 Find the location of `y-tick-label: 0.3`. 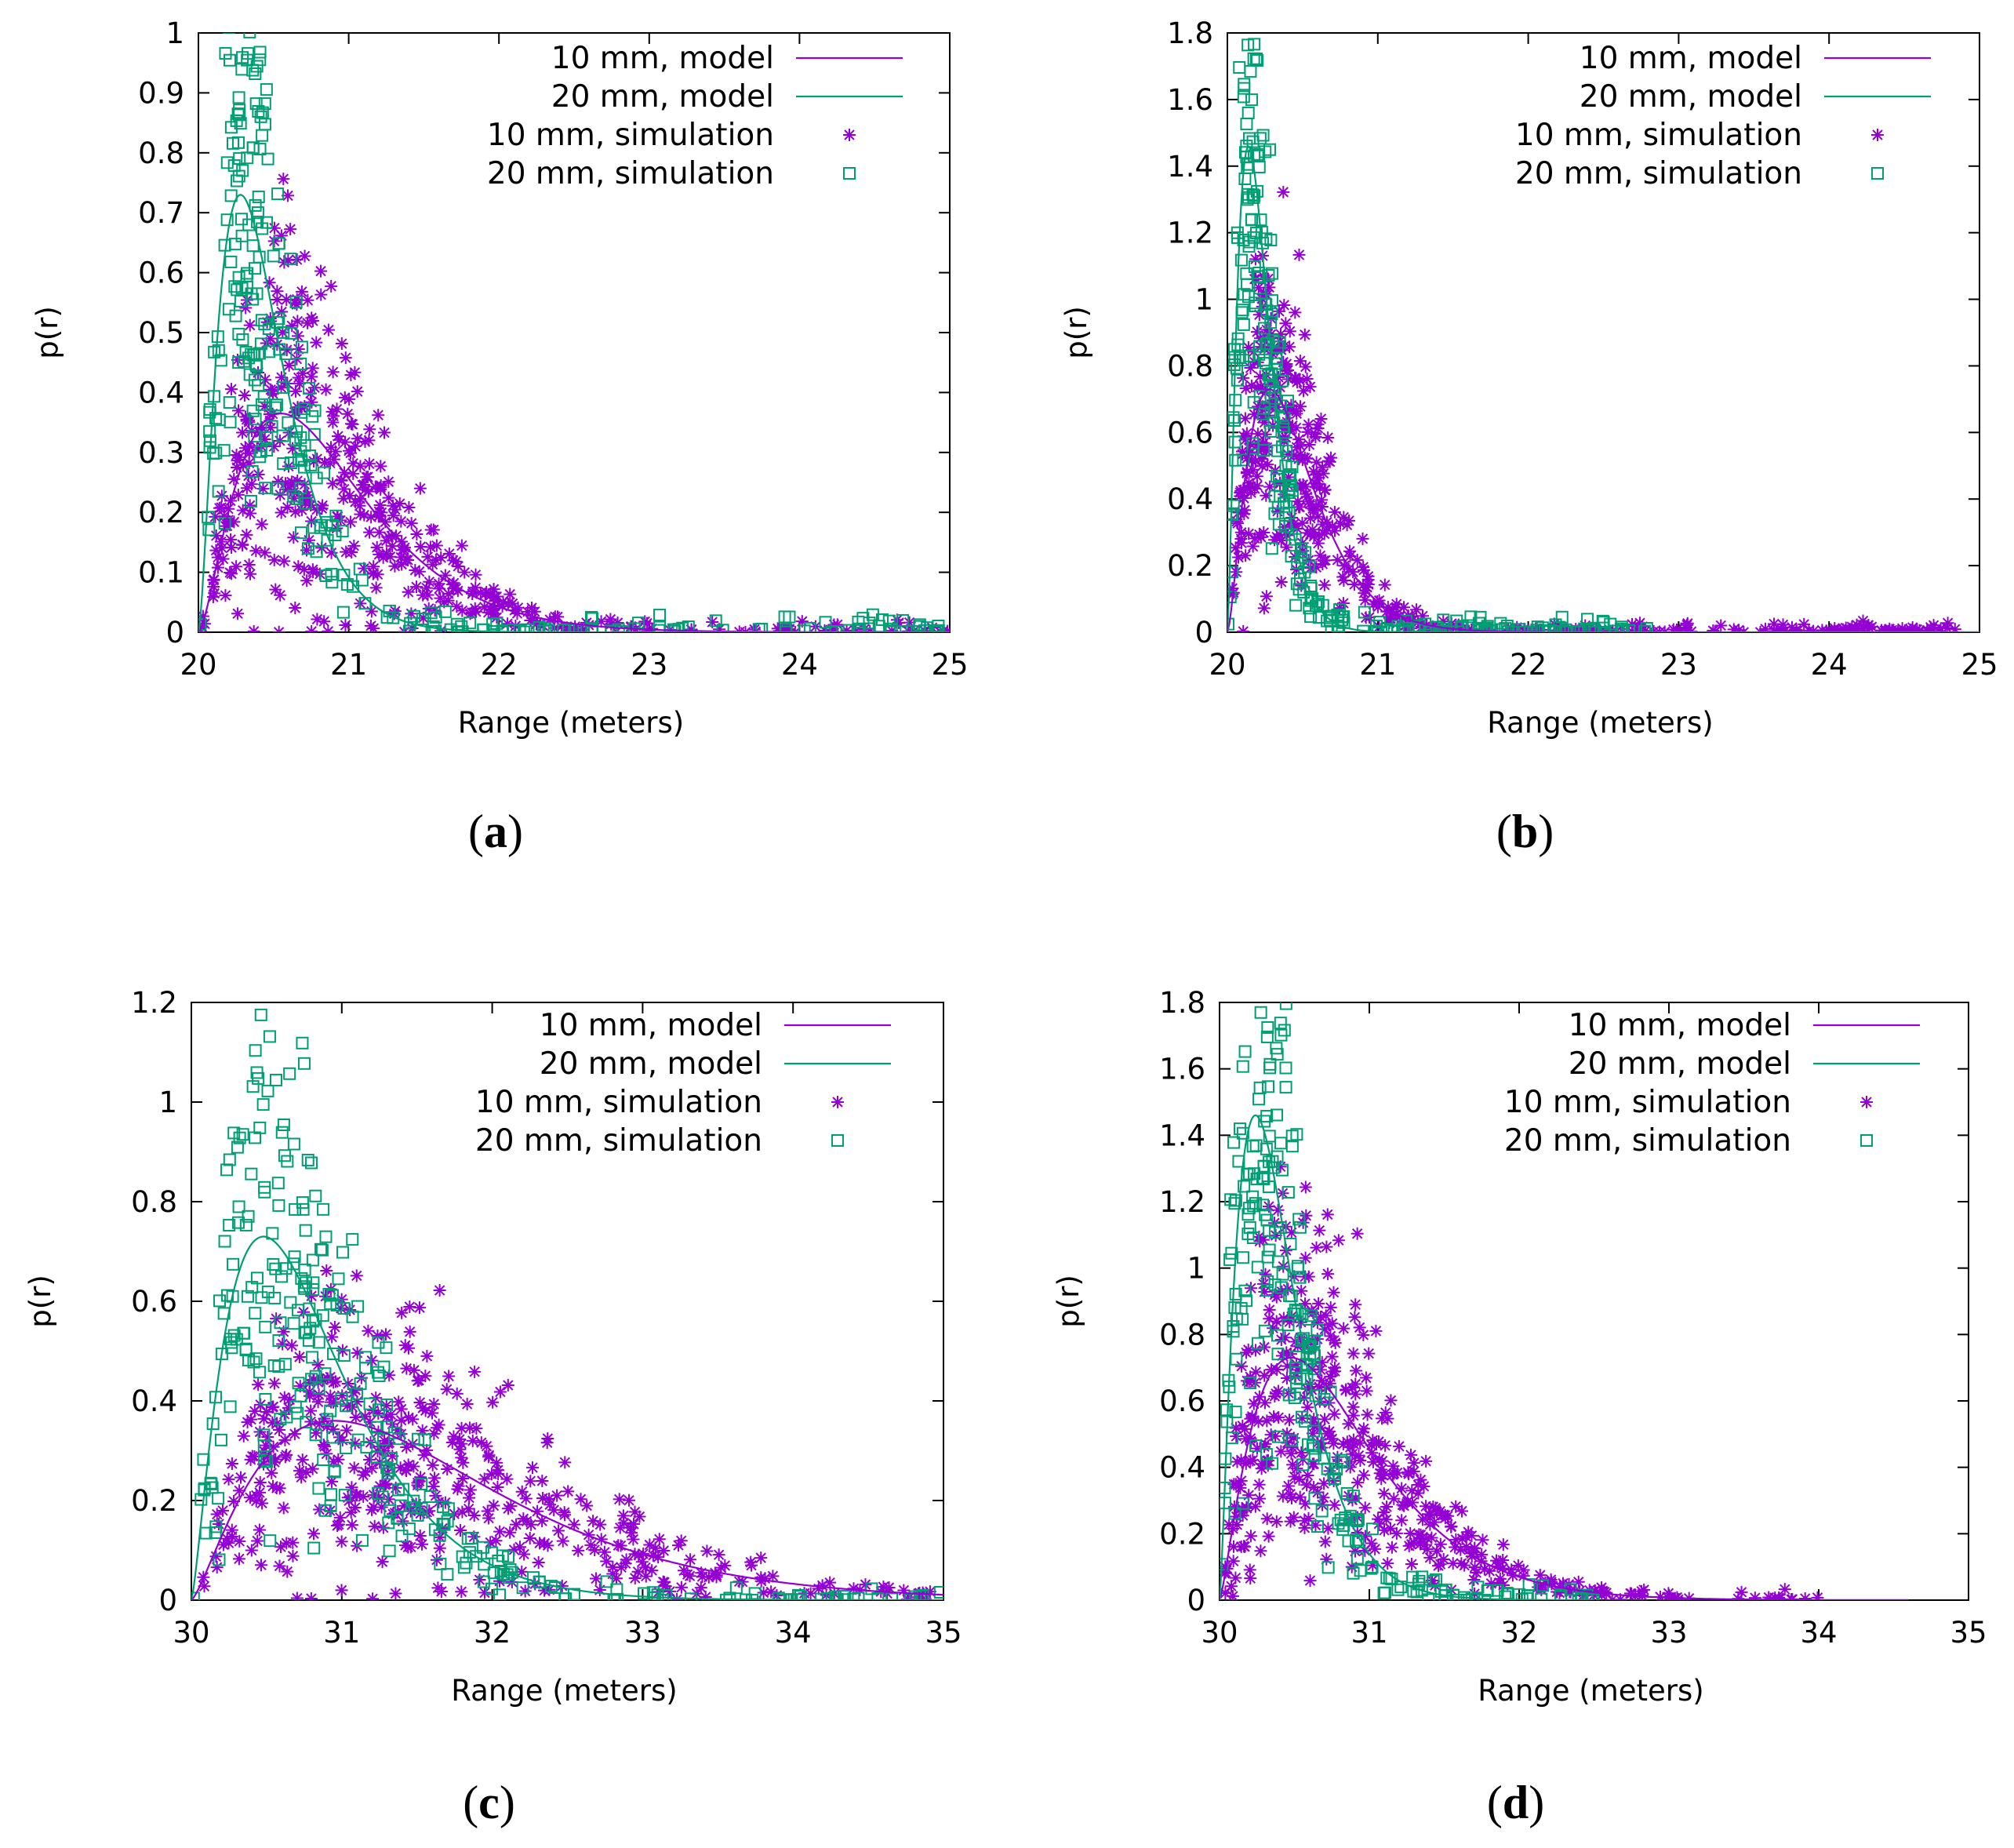

y-tick-label: 0.3 is located at coordinates (161, 453).